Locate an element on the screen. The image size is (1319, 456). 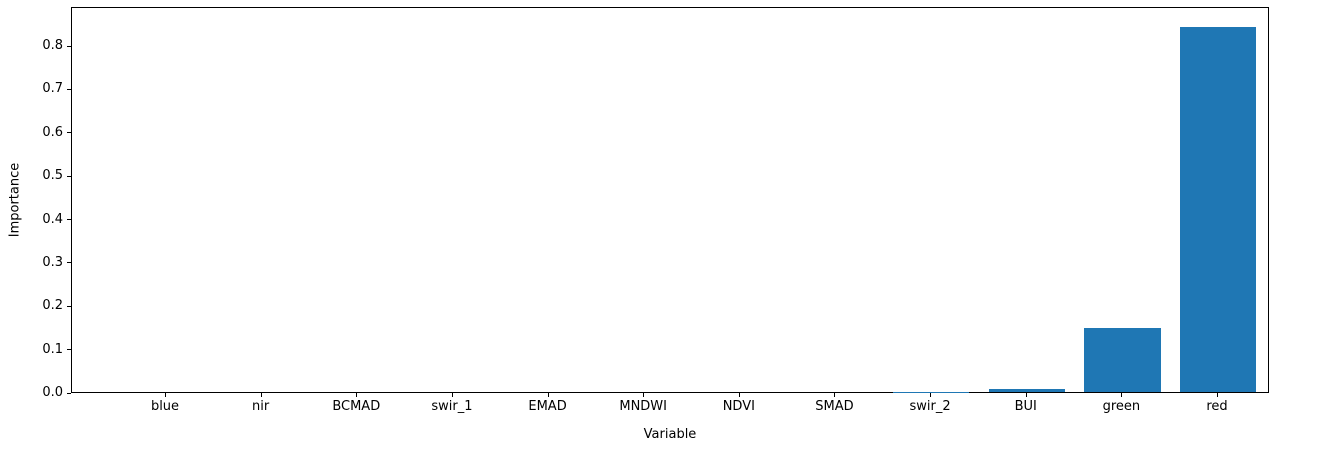
x-tick-label-SMAD: SMAD is located at coordinates (834, 406).